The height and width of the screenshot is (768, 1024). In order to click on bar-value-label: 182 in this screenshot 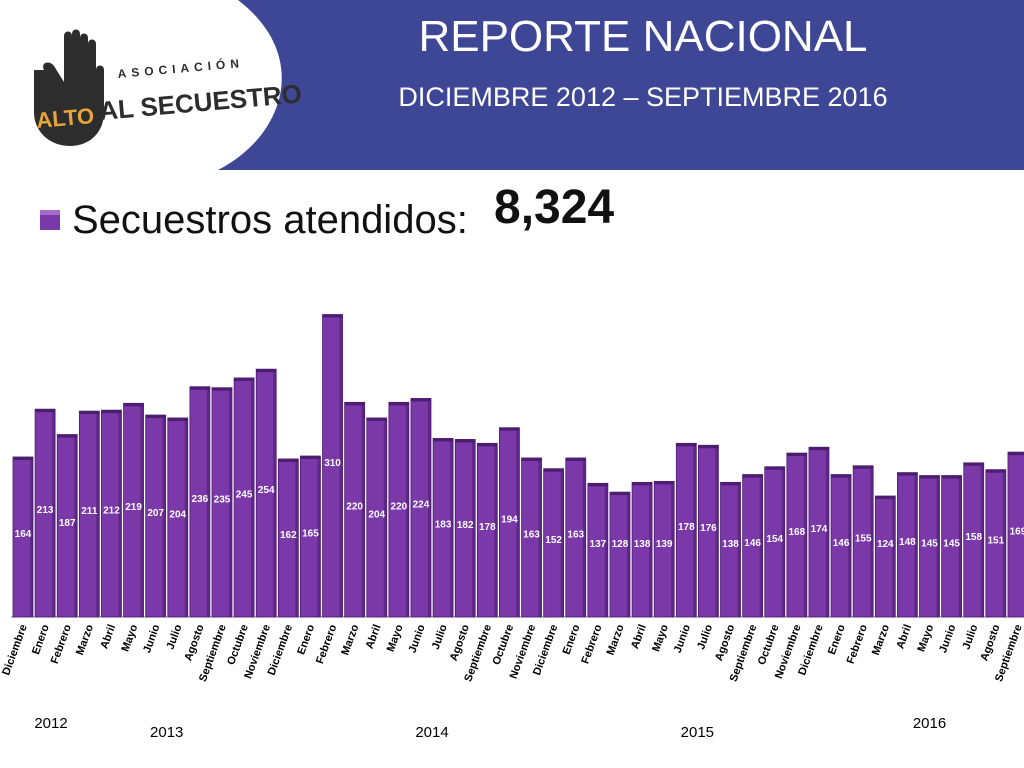, I will do `click(465, 525)`.